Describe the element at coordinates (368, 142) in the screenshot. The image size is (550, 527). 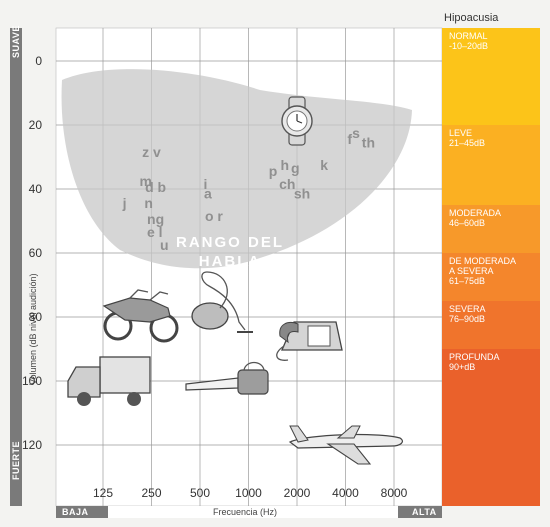
I see `speech-sound-label: th` at that location.